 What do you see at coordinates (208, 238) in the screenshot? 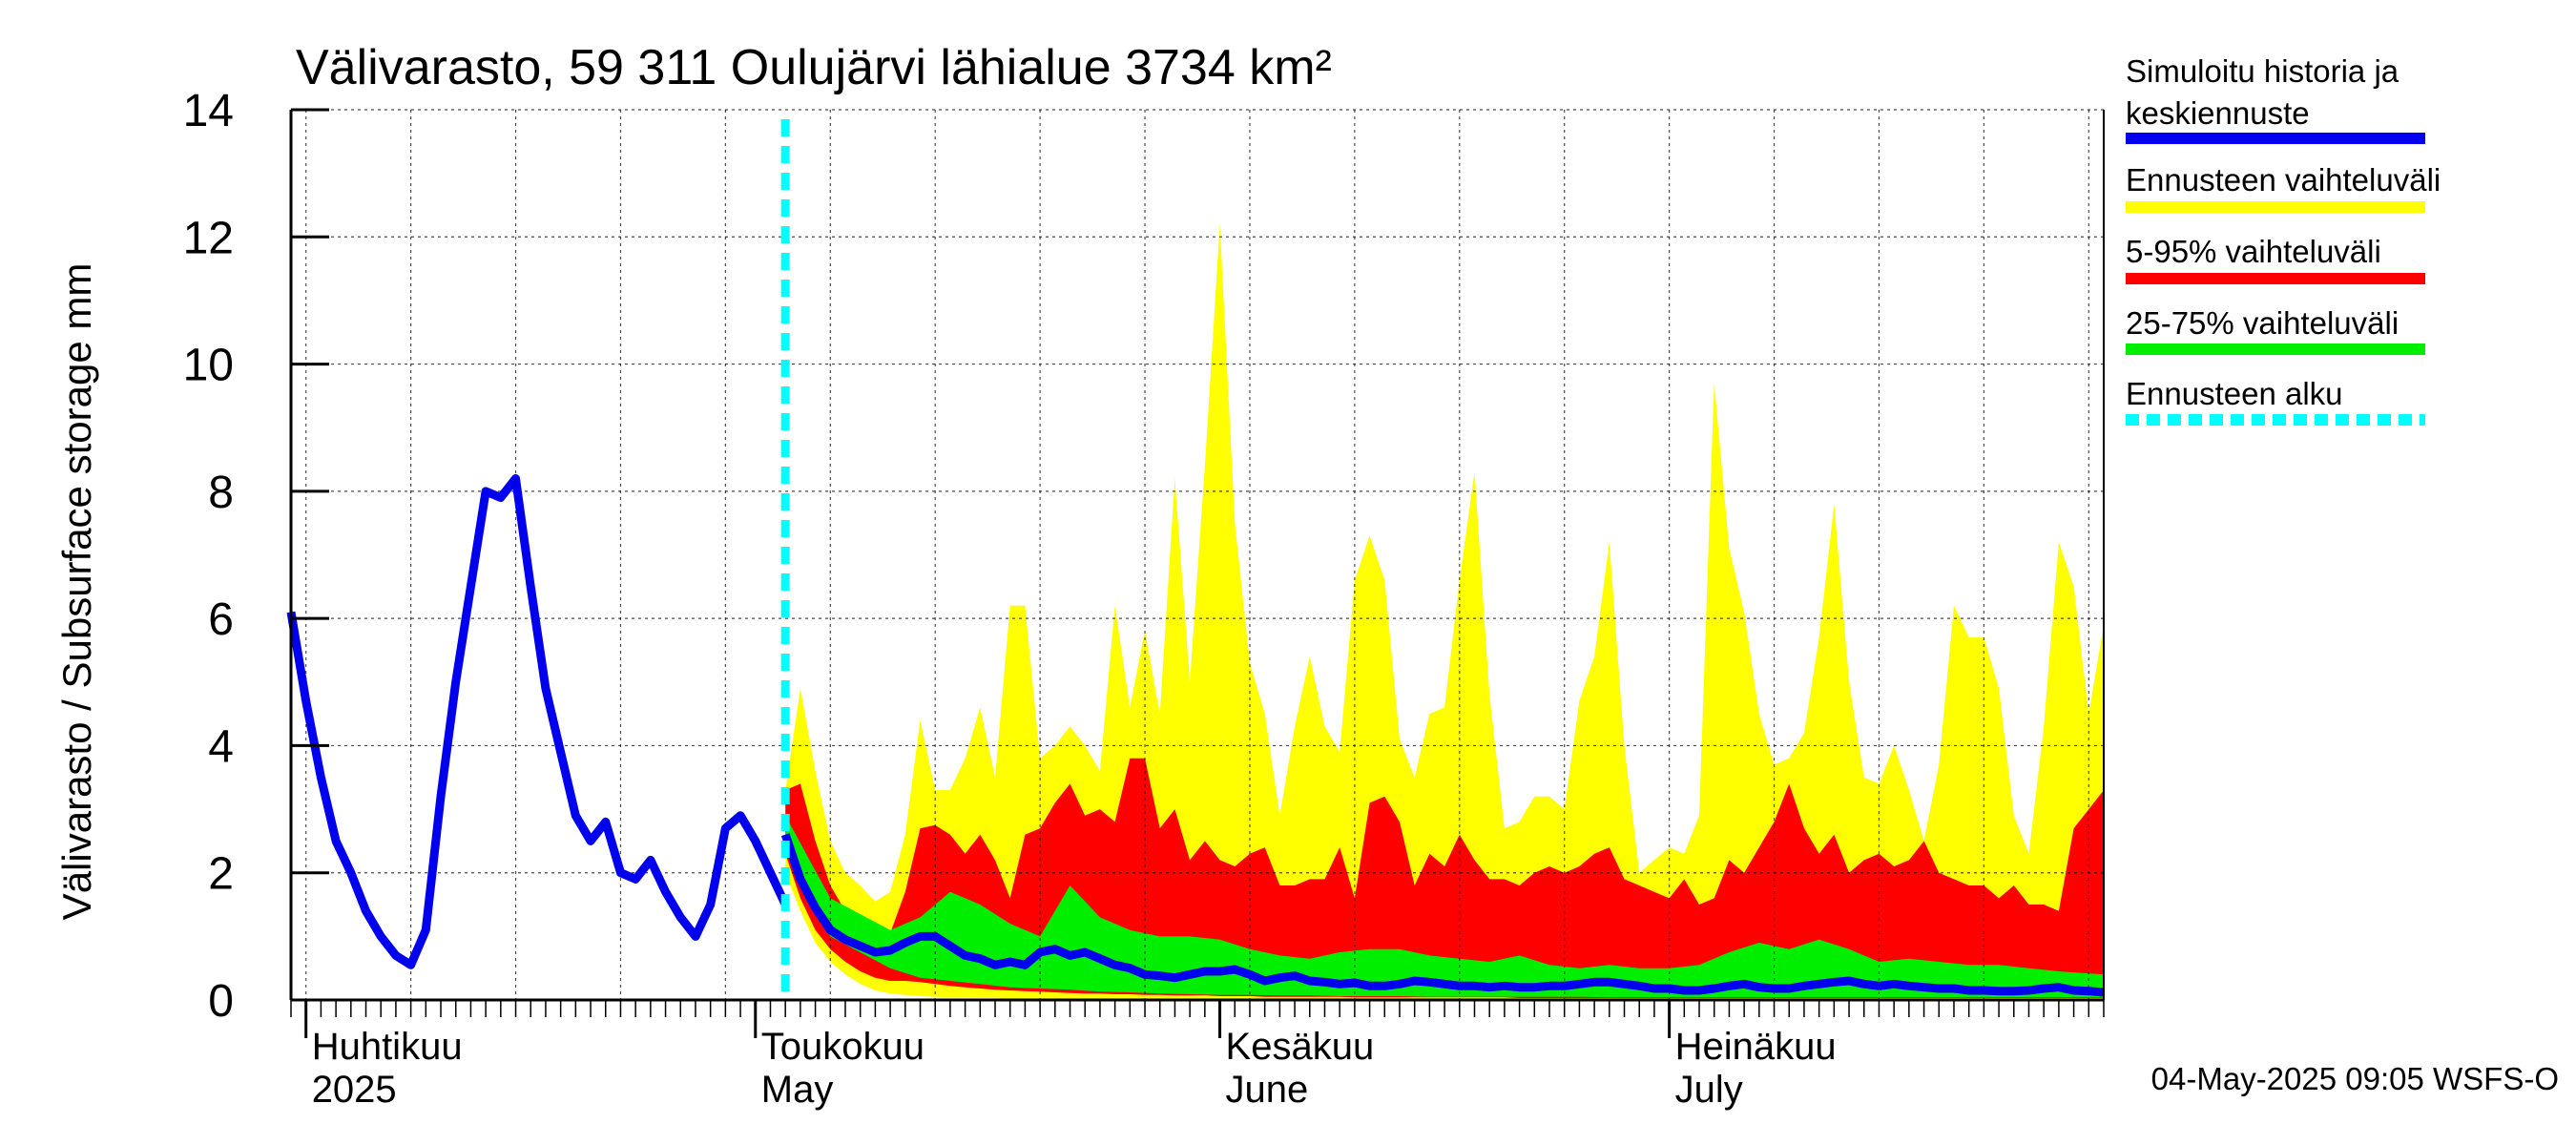
I see `y-tick-label: 12` at bounding box center [208, 238].